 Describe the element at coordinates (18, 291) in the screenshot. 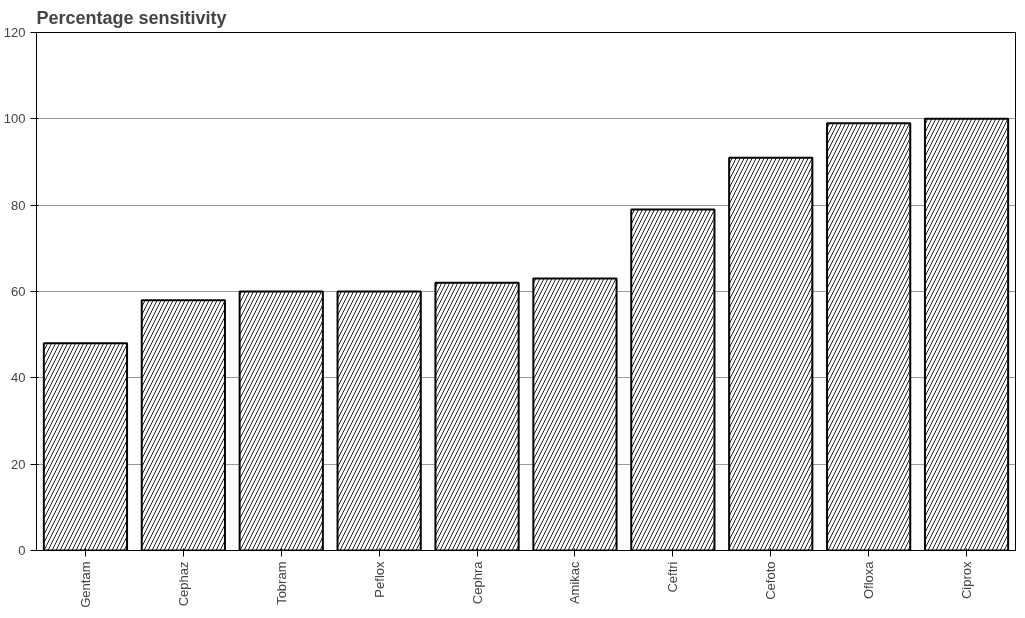

I see `y-tick-label: 60` at that location.